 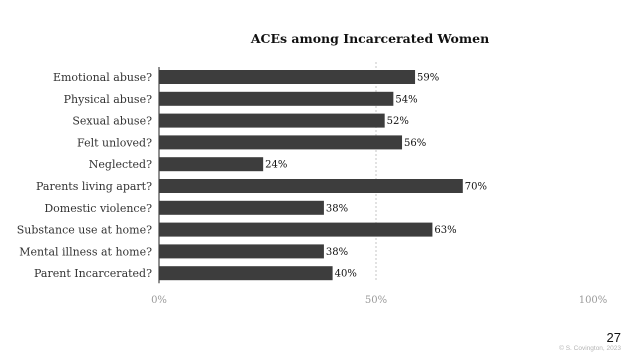 What do you see at coordinates (93, 273) in the screenshot?
I see `category-label: Parent Incarcerated?` at bounding box center [93, 273].